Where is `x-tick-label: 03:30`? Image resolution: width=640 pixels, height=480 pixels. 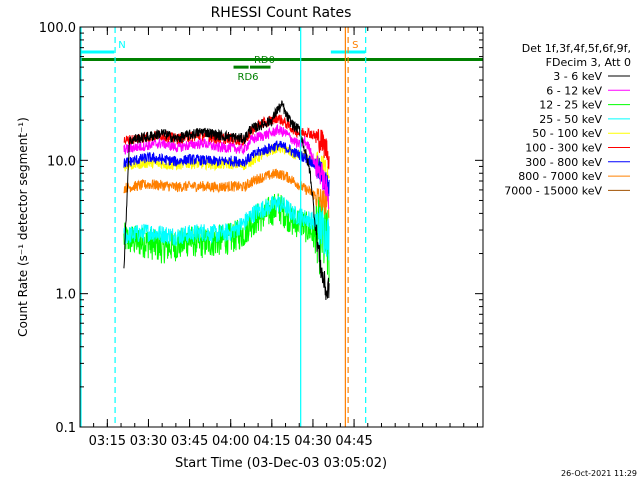 x-tick-label: 03:30 is located at coordinates (148, 441).